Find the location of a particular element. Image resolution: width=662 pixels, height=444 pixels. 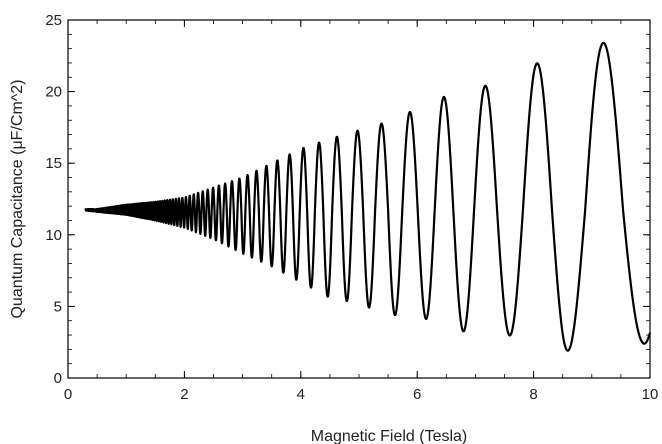

y-tick-label: 10 is located at coordinates (53, 235).